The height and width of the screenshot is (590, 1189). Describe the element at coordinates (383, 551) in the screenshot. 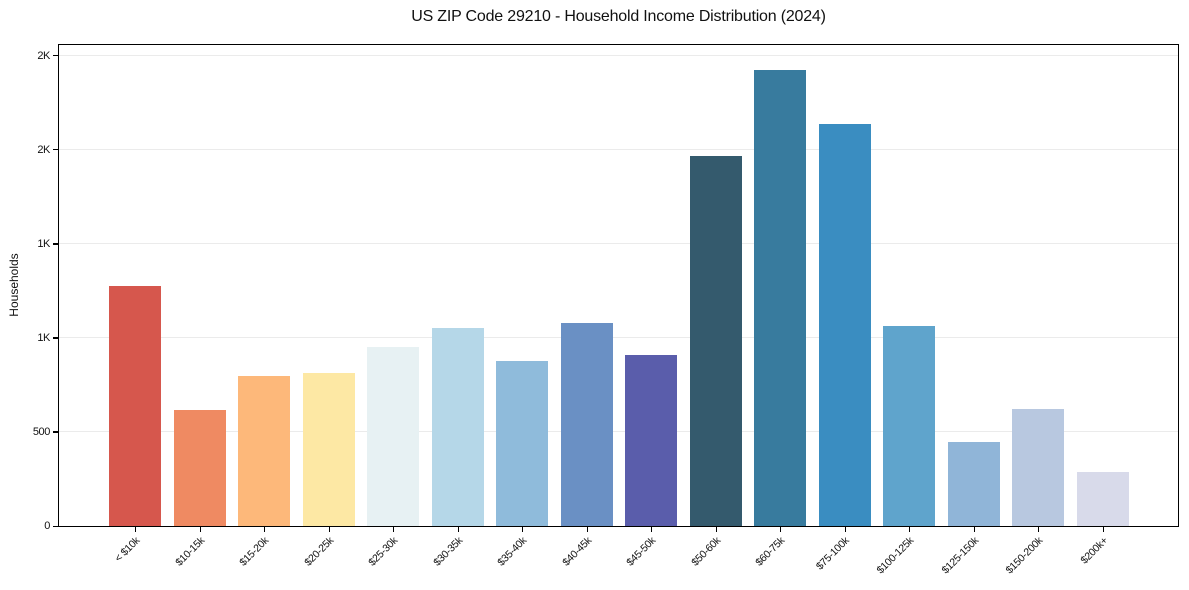

I see `x-tick-label-text: $25-30k` at that location.